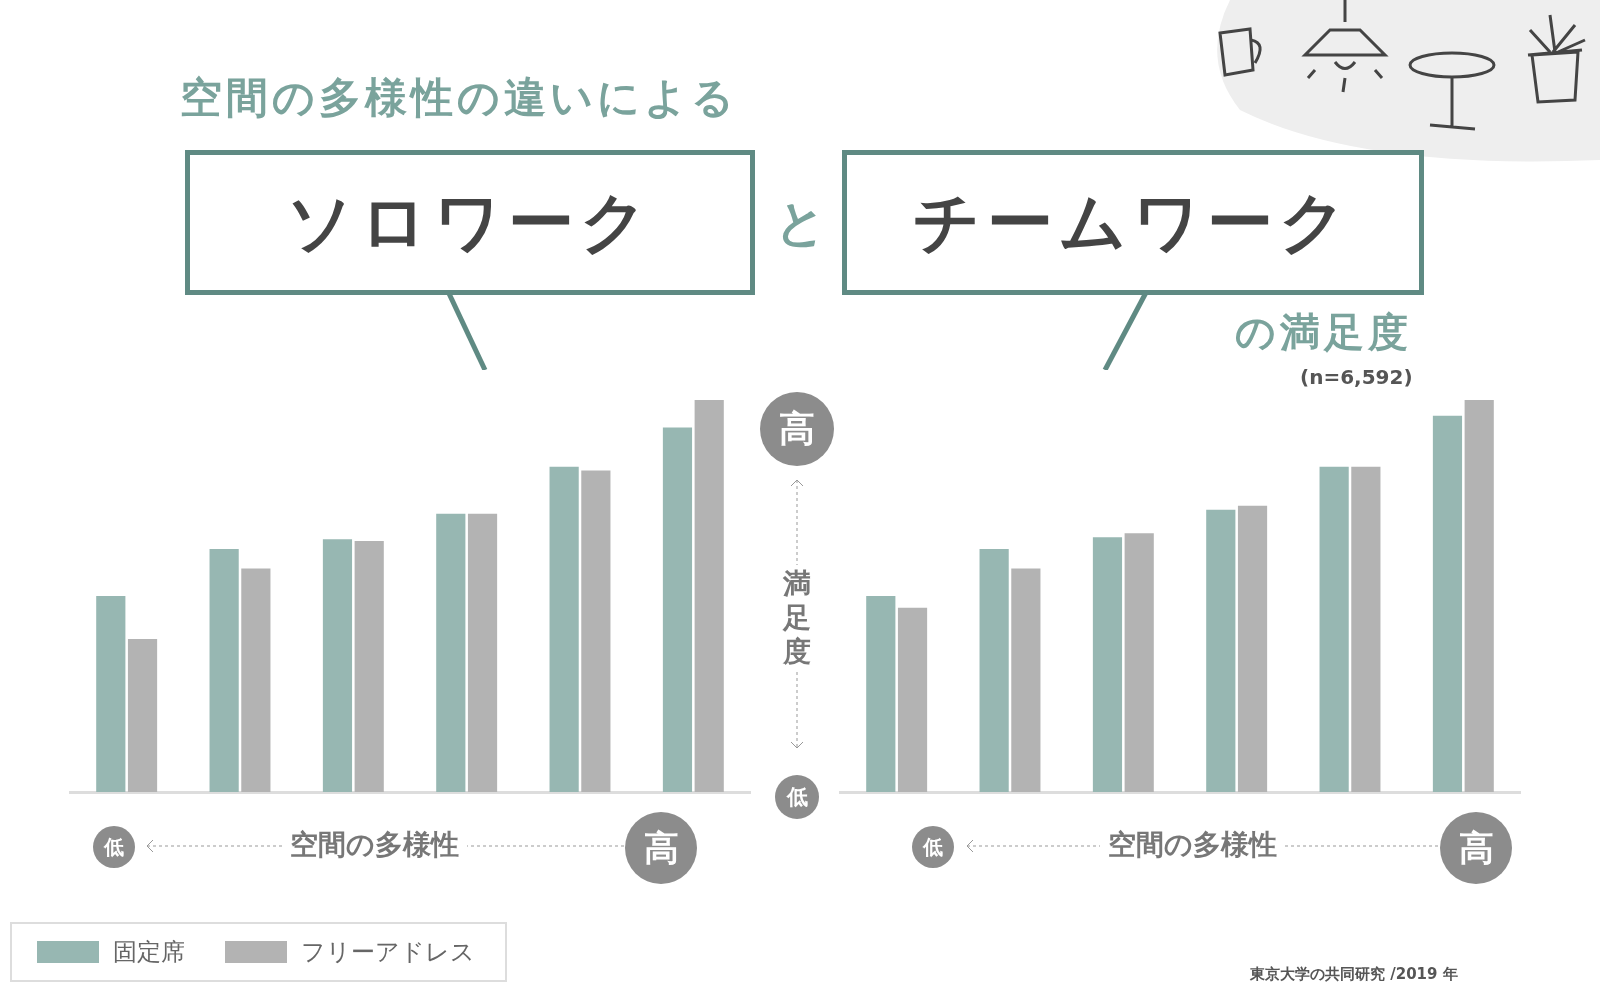  I want to click on chart-title: ソロワーク, so click(470, 222).